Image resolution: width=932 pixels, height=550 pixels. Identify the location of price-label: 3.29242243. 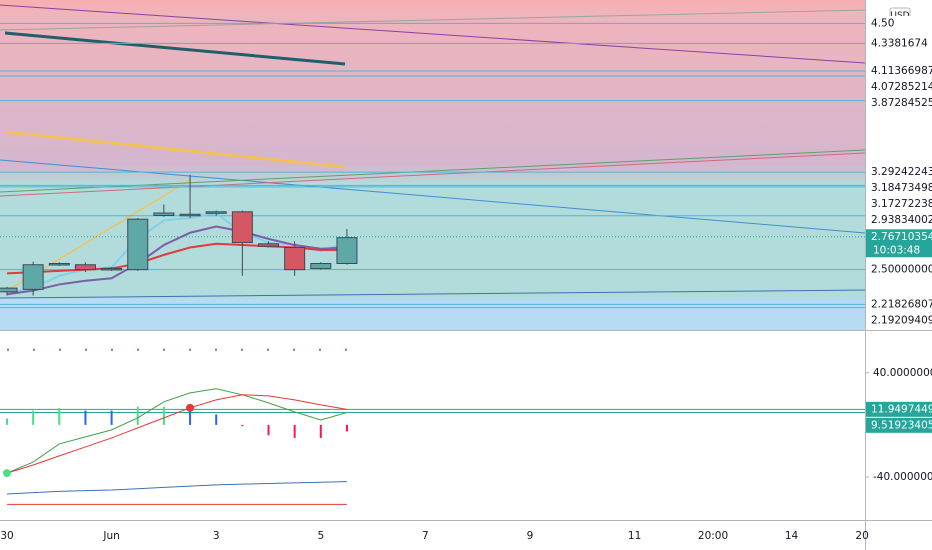
(901, 172).